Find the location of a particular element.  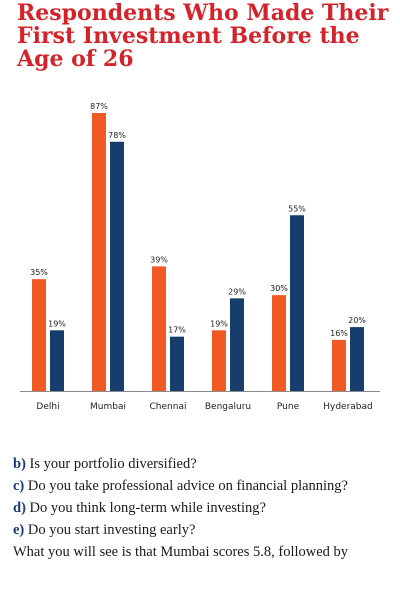

question-letter: c) is located at coordinates (19, 486).